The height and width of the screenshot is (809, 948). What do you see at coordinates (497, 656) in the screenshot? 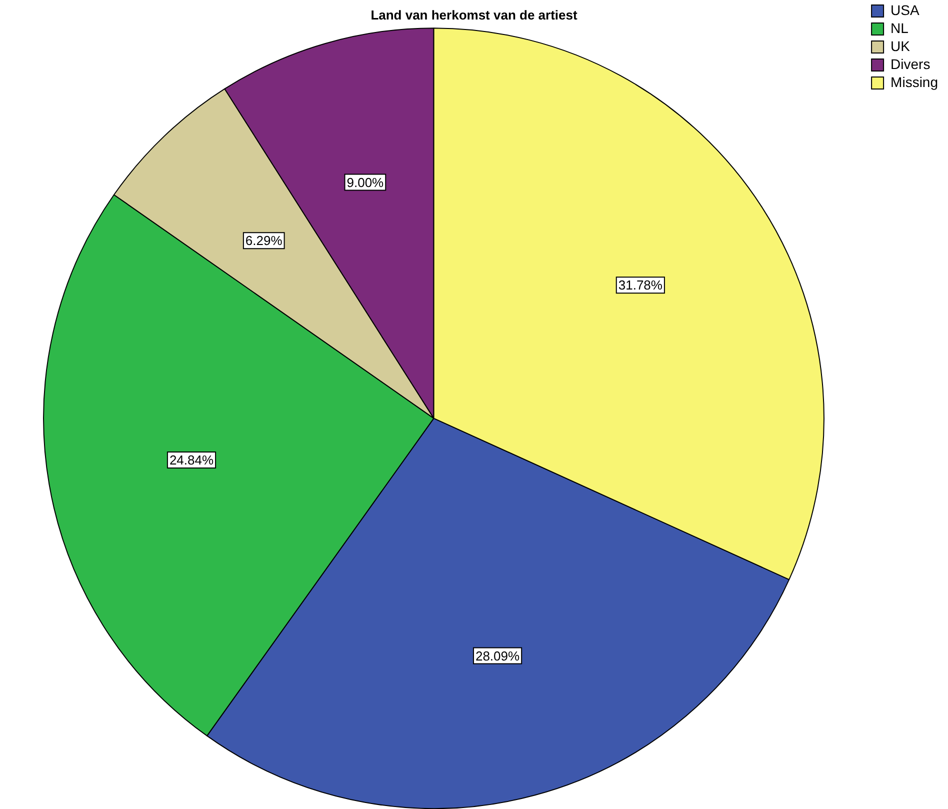
I see `data-label: 28.09%` at bounding box center [497, 656].